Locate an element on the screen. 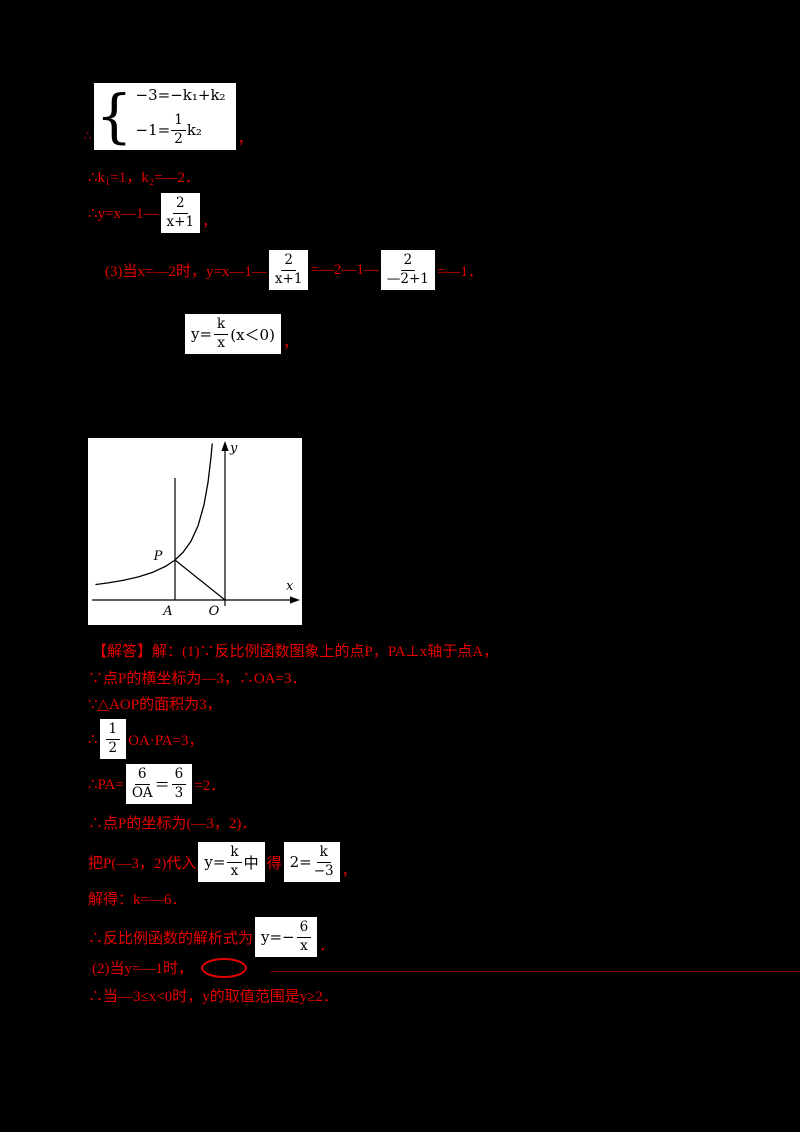 This screenshot has height=1132, width=800. equation-system-box: { −3=−k₁+k₂ −1= 1 2 k₂ is located at coordinates (164, 116).